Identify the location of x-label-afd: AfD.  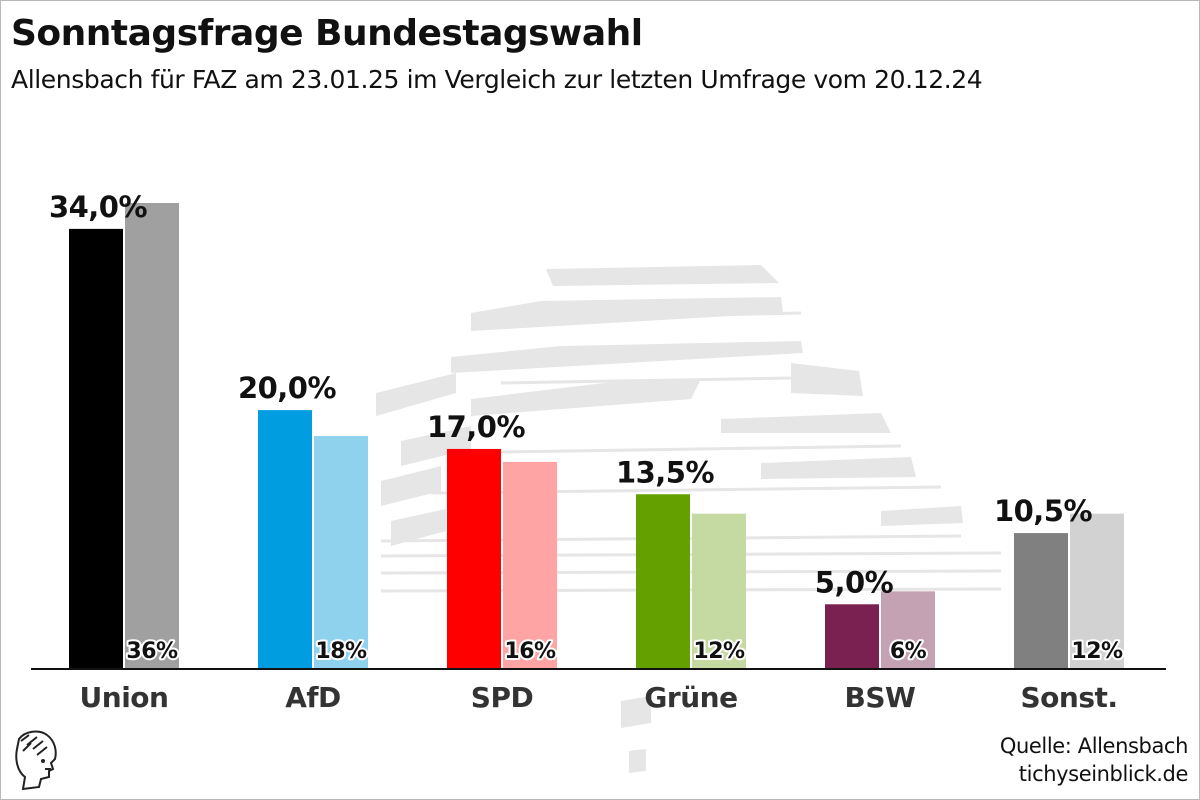
(313, 697).